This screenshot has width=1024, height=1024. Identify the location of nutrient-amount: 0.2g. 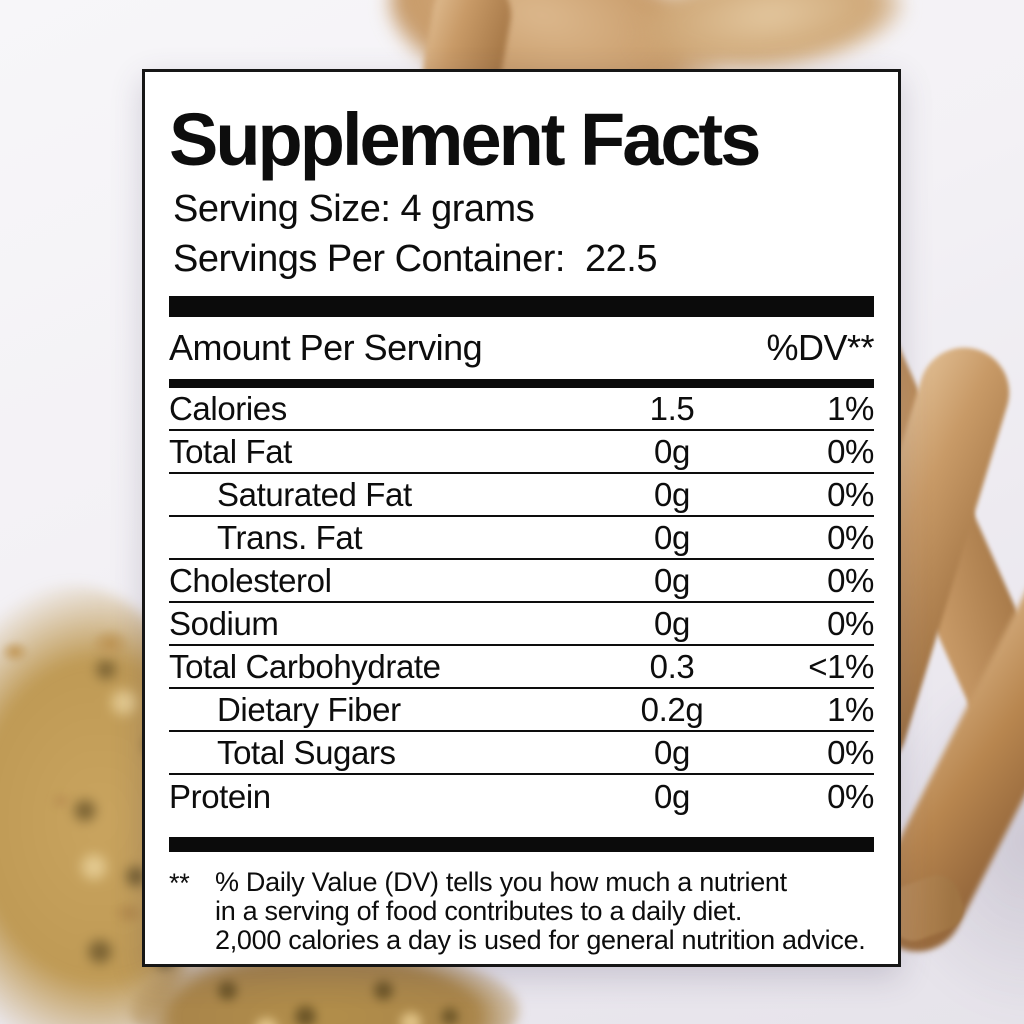
(672, 709).